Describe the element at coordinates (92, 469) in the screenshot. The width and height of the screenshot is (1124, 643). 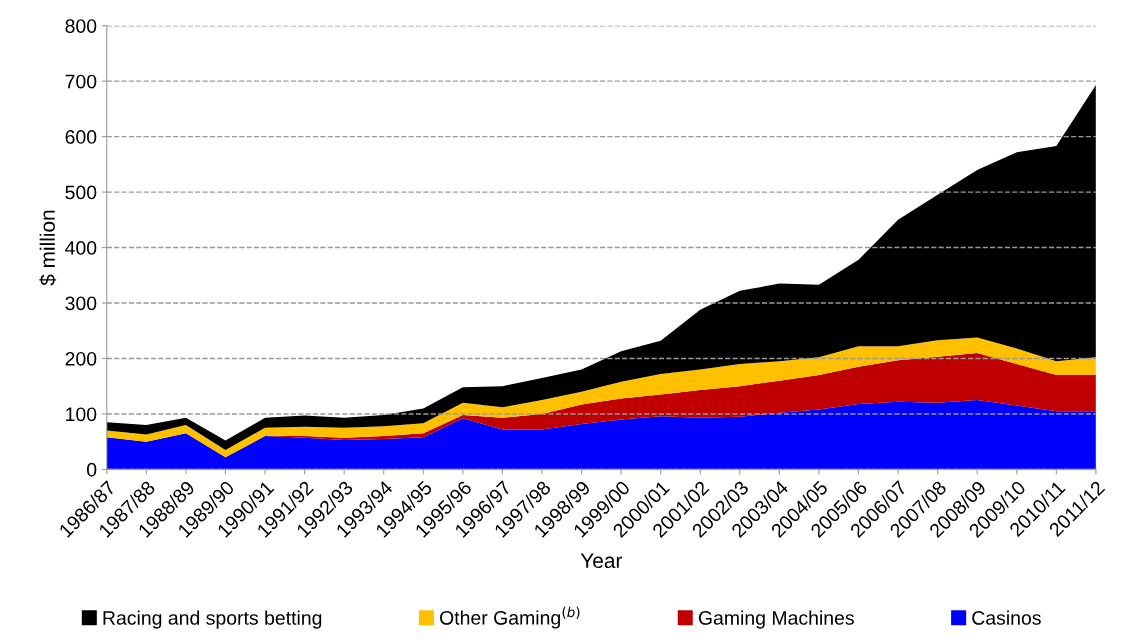
I see `y-tick-label: 0` at that location.